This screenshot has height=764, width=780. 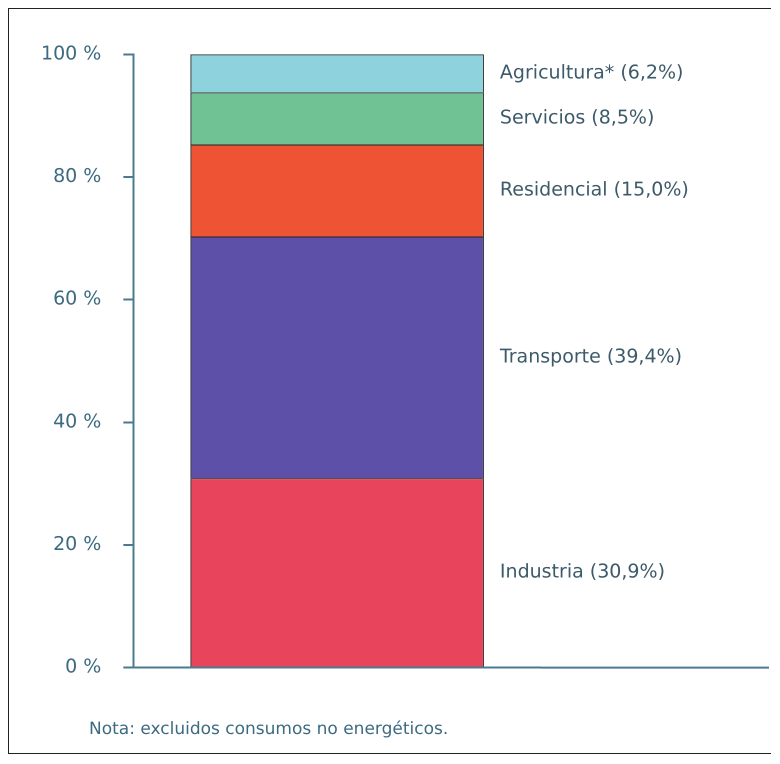 I want to click on series-label: Residencial (15,0%), so click(x=594, y=189).